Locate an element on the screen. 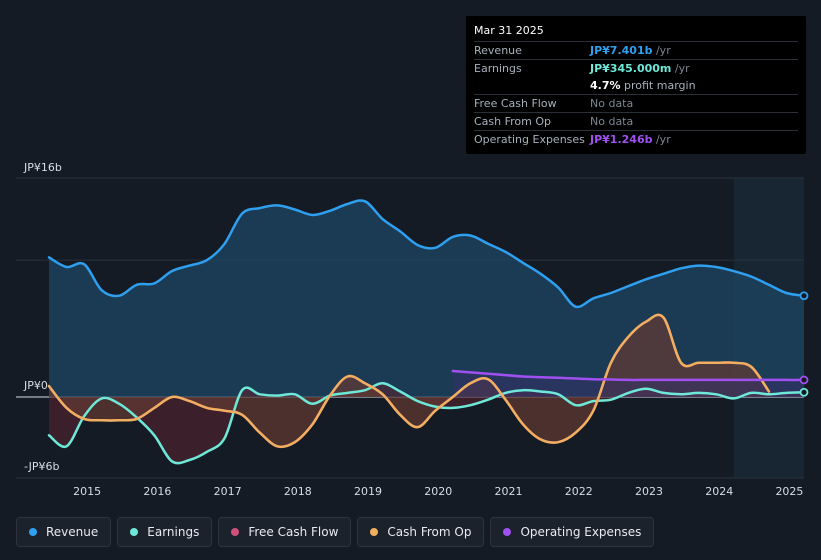 This screenshot has height=560, width=821. legend-operating-expenses: Operating Expenses is located at coordinates (572, 532).